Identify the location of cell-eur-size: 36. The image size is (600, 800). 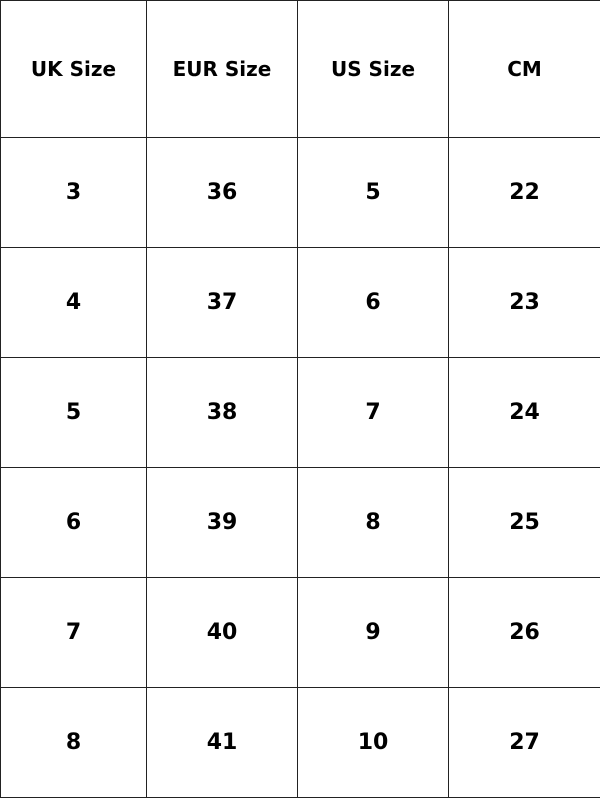
(222, 192).